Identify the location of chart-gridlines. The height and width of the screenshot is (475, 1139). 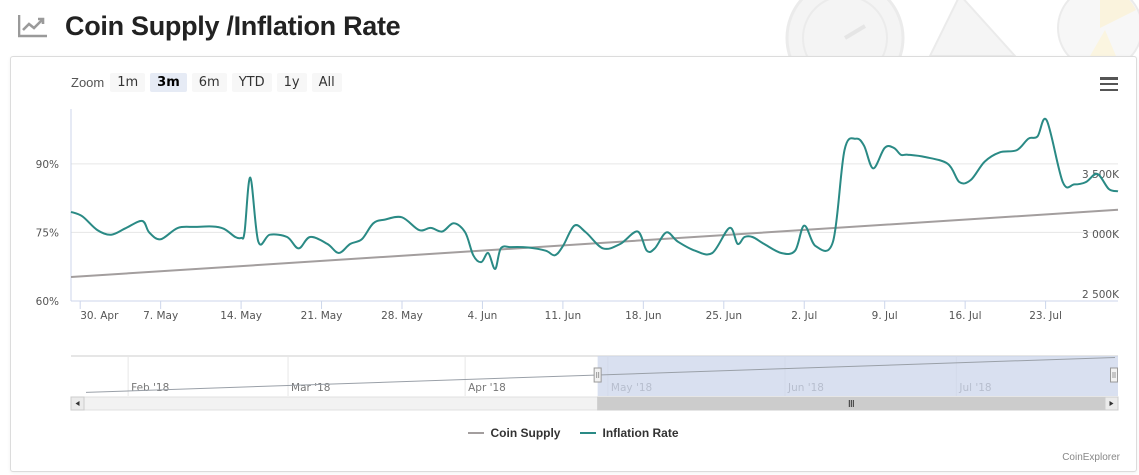
(594, 198).